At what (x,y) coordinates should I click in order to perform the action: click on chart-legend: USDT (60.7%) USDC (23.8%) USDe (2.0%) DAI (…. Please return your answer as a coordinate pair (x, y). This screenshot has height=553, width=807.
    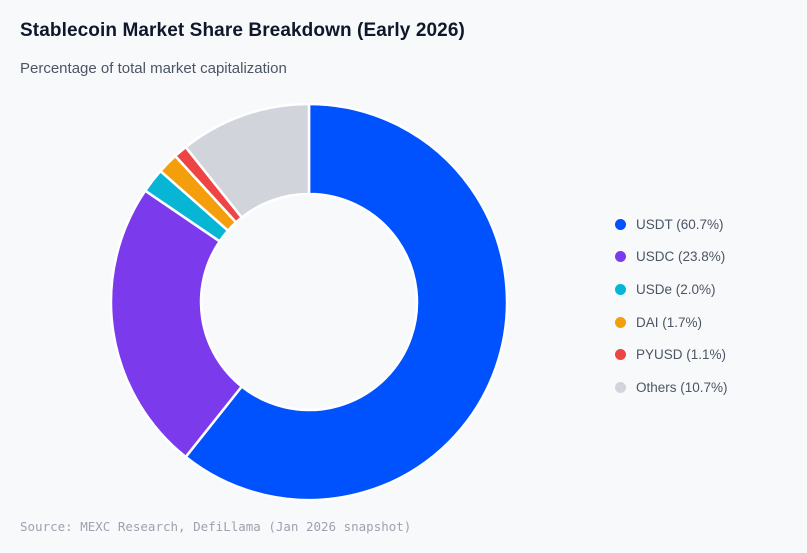
    Looking at the image, I should click on (671, 306).